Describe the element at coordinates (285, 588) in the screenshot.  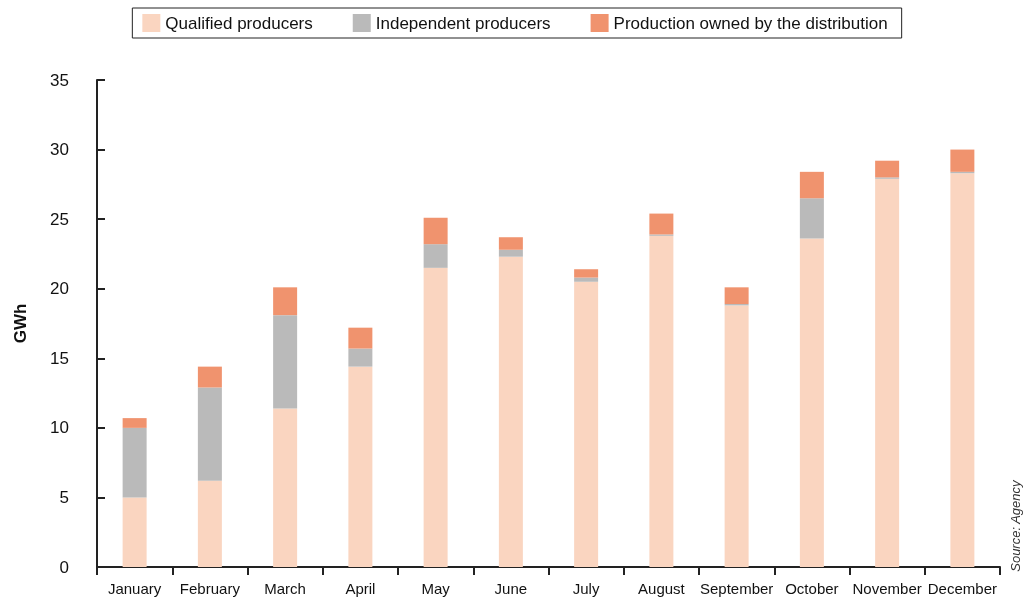
I see `x-tick-label: March` at that location.